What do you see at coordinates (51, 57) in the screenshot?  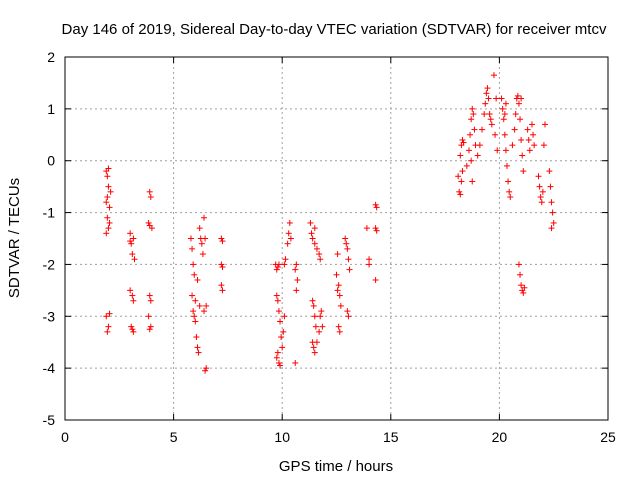 I see `y-tick-label: 2` at bounding box center [51, 57].